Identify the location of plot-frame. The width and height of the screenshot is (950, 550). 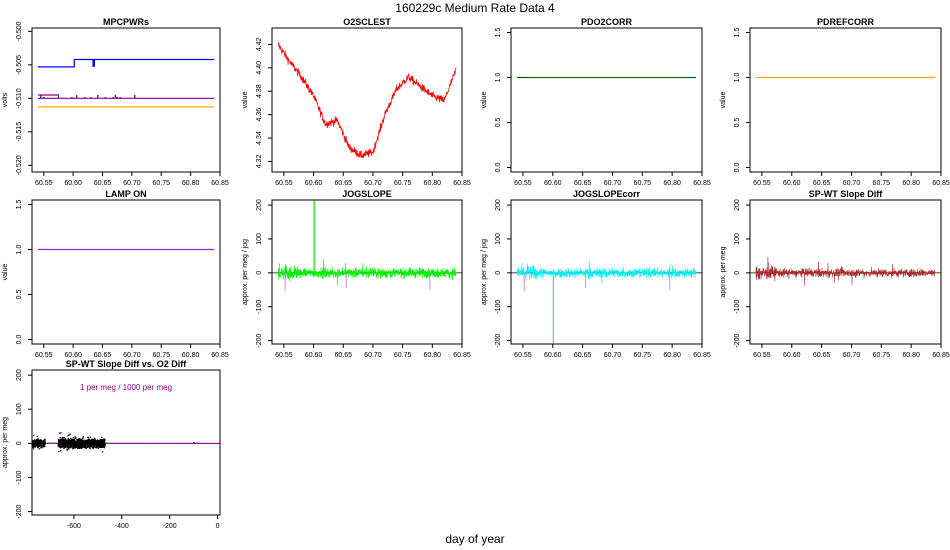
(606, 272).